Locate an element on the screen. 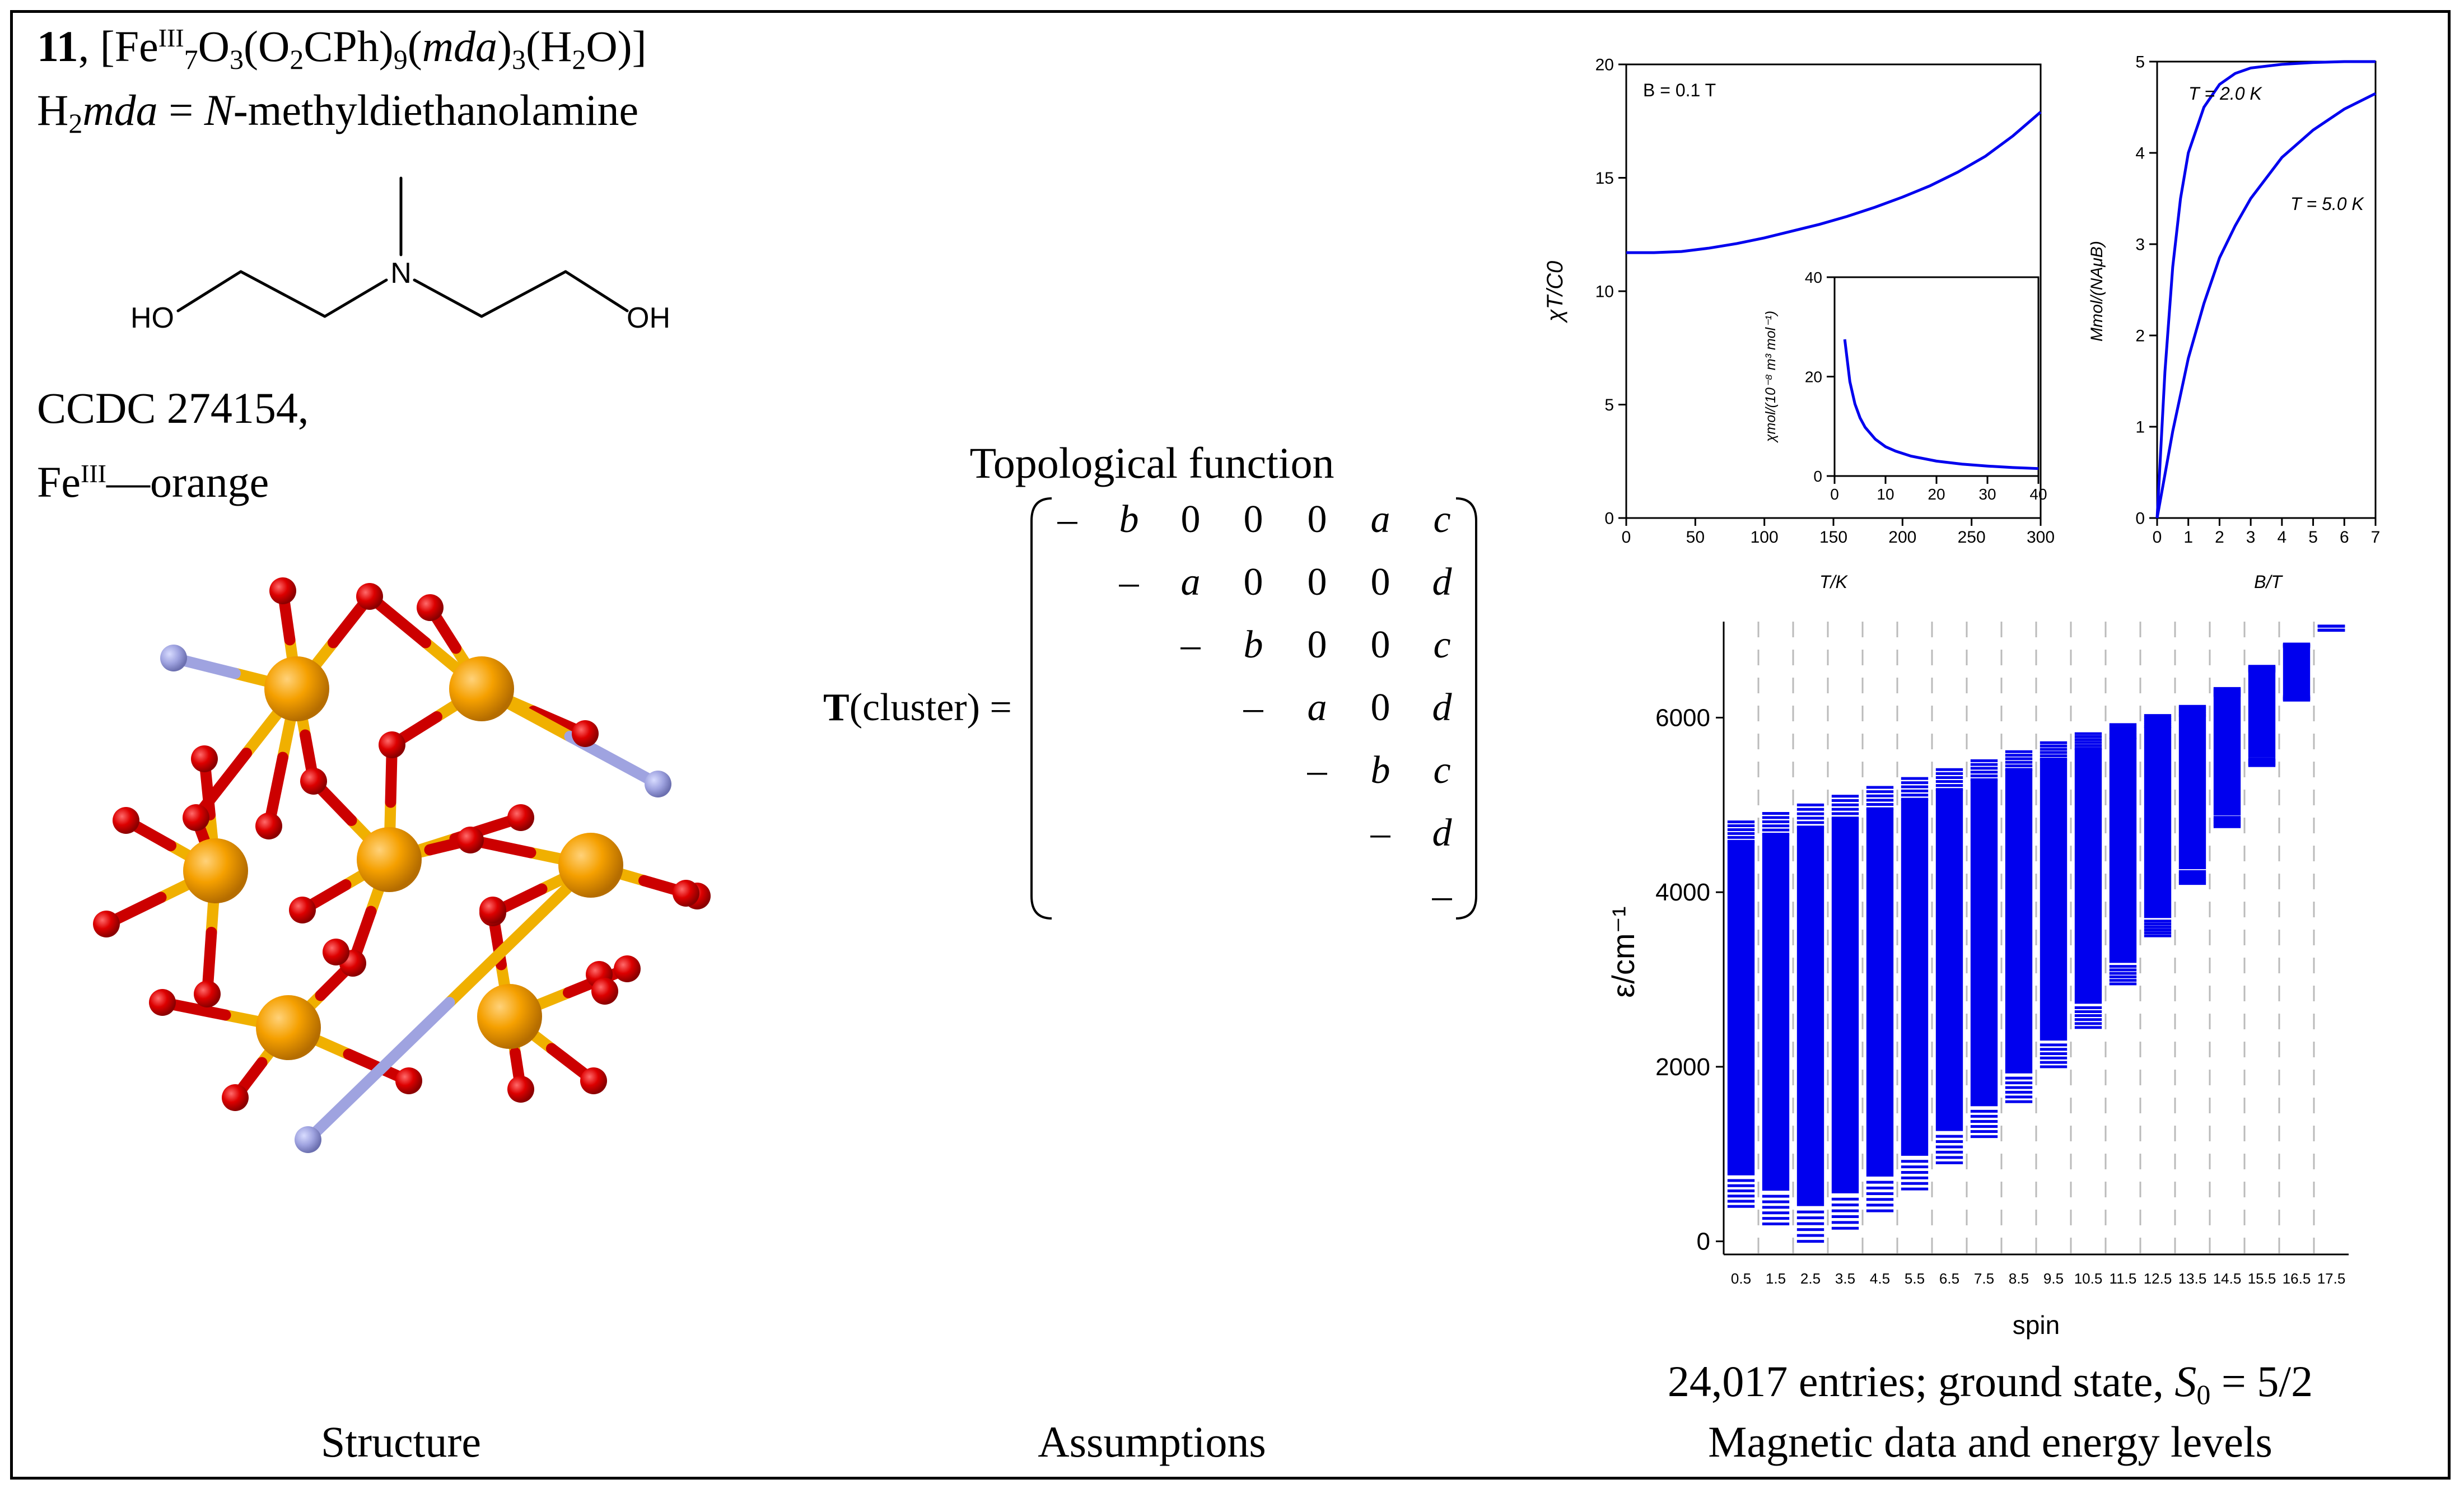 This screenshot has width=2464, height=1493. energy-y-axis-label: ε/cm⁻¹ is located at coordinates (1624, 951).